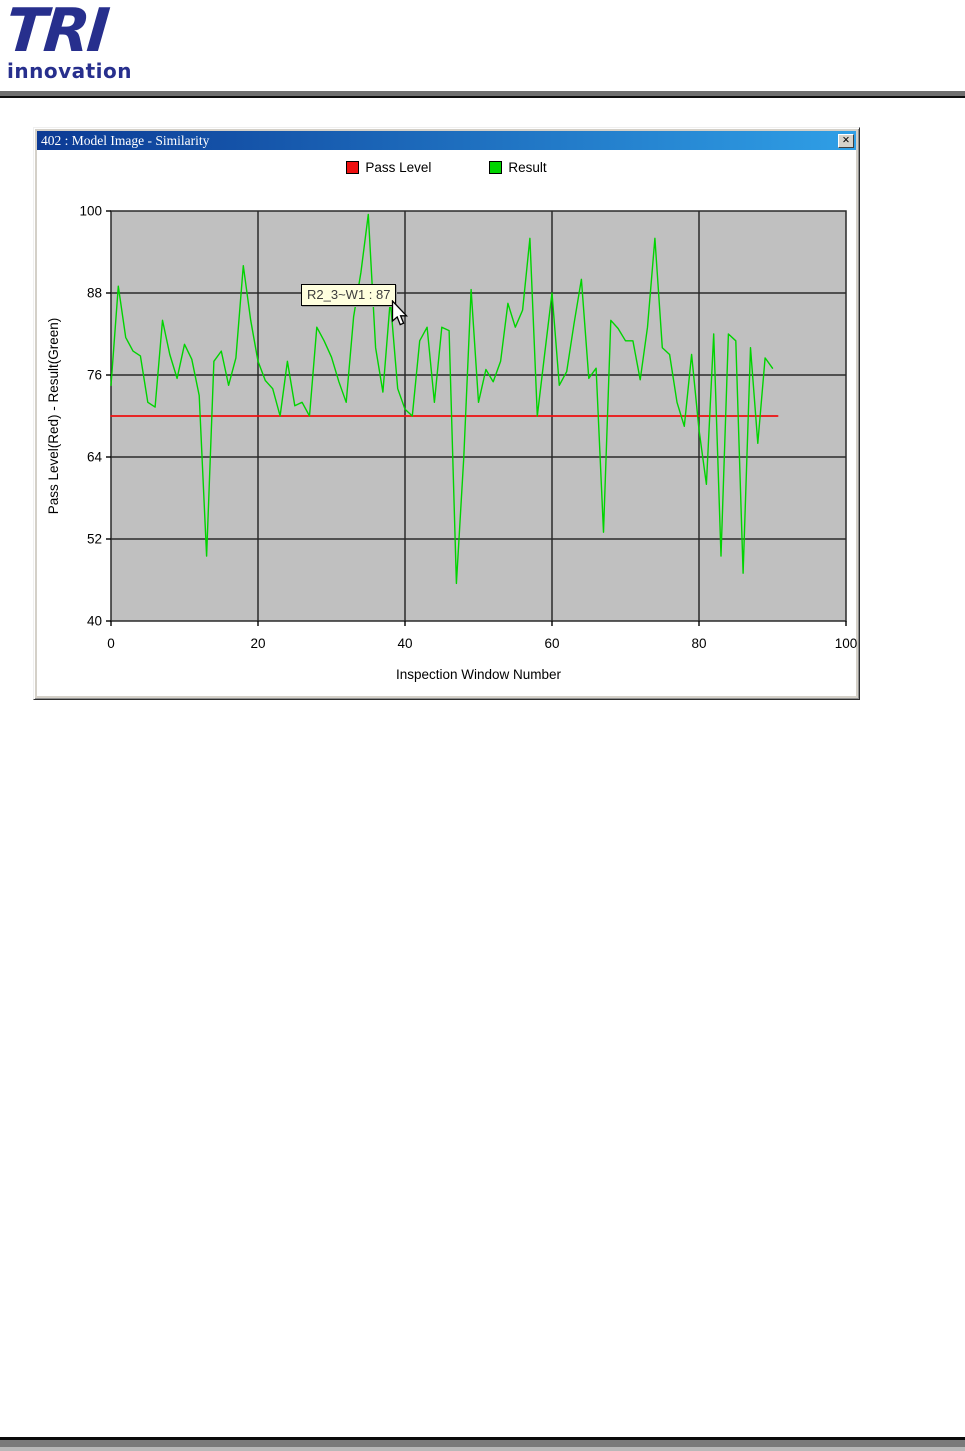  Describe the element at coordinates (479, 674) in the screenshot. I see `svg-text: Inspection Window Number` at that location.